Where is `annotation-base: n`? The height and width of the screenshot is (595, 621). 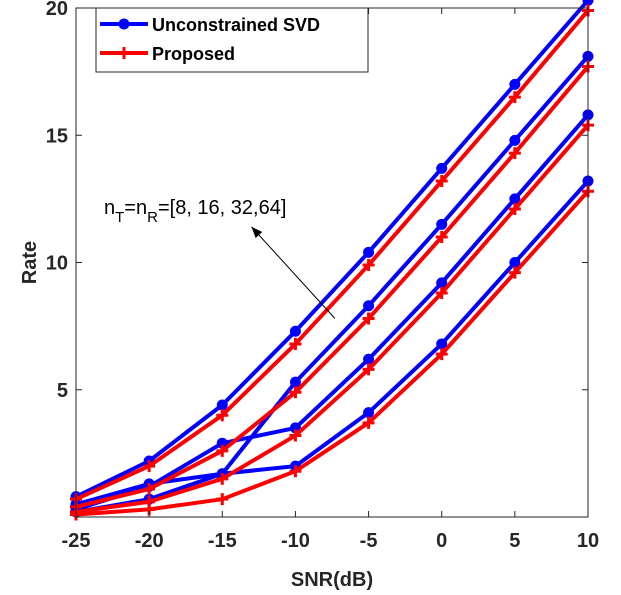 annotation-base: n is located at coordinates (109, 208).